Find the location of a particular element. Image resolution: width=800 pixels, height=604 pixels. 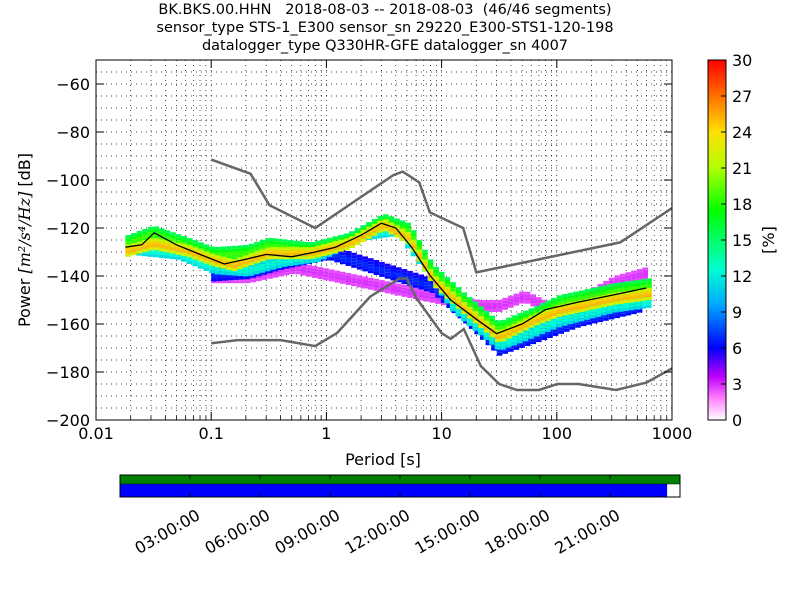

x-tick-label: 0.01 is located at coordinates (96, 433).